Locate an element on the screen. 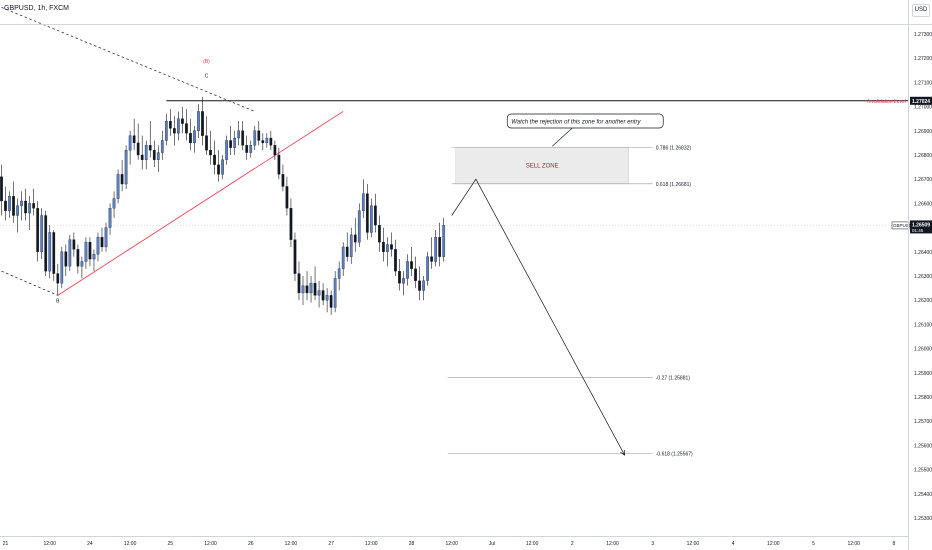 Image resolution: width=932 pixels, height=550 pixels. time-tick-label: 28 is located at coordinates (412, 544).